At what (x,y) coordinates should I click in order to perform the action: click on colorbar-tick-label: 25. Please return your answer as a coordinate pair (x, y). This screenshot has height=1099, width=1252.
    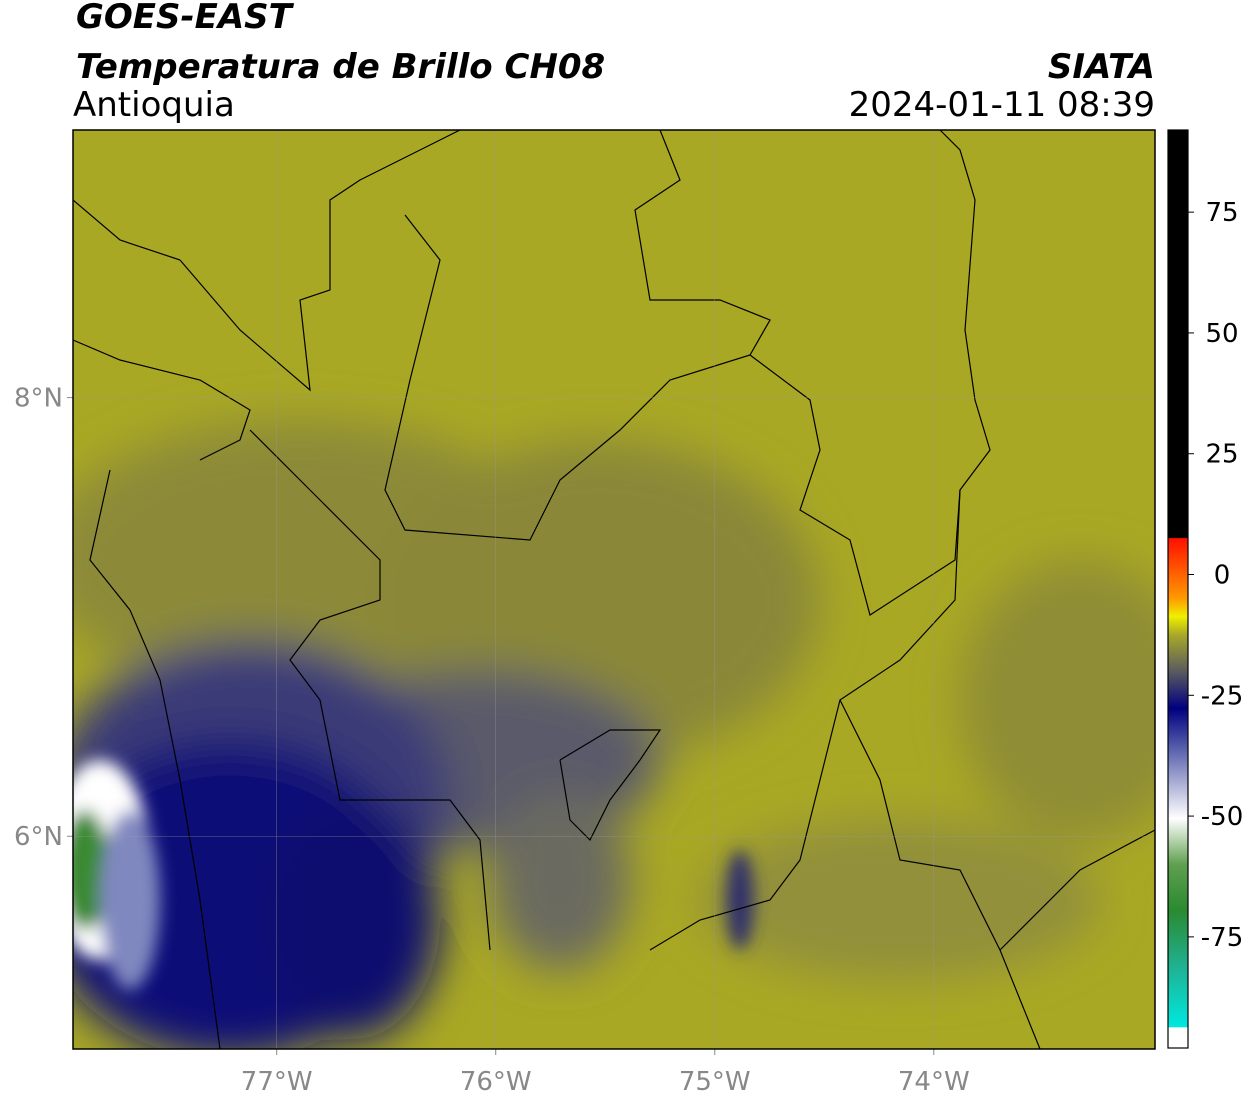
    Looking at the image, I should click on (1221, 455).